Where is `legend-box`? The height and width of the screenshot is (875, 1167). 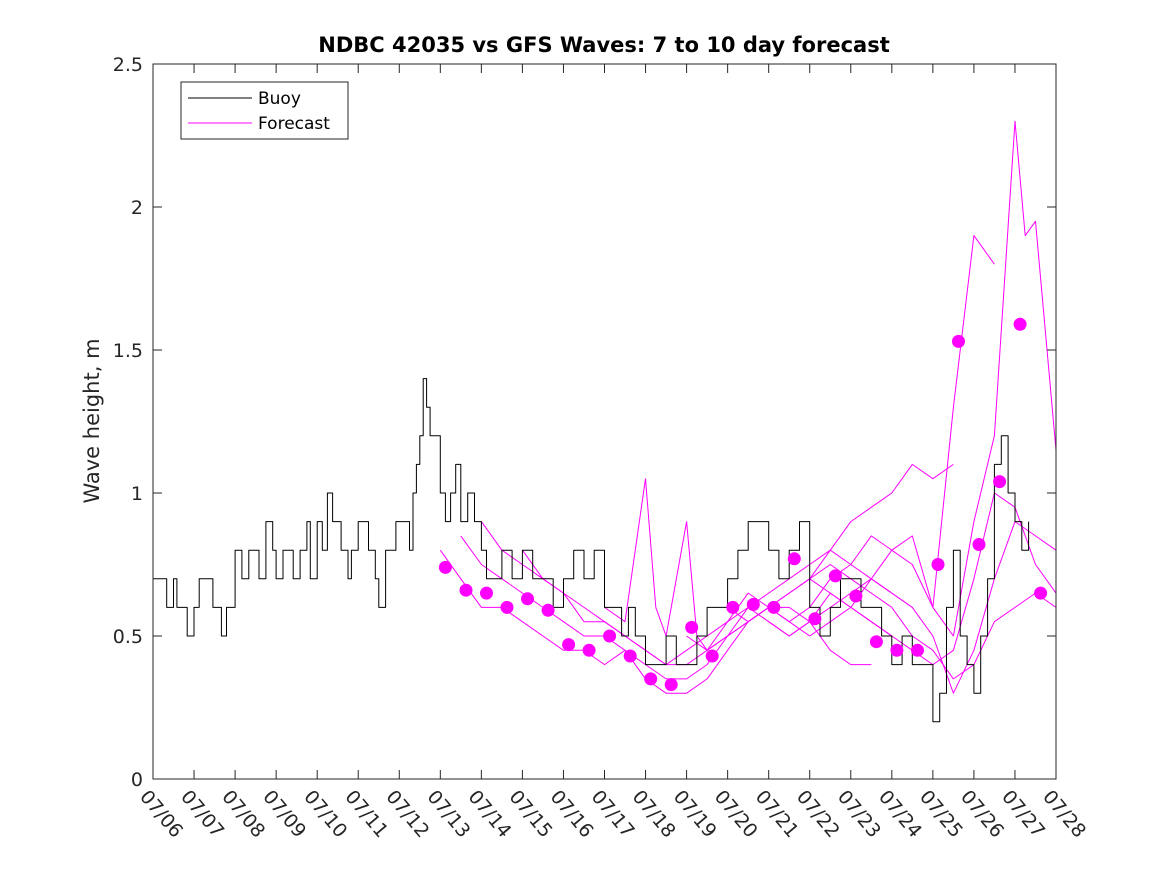 legend-box is located at coordinates (264, 110).